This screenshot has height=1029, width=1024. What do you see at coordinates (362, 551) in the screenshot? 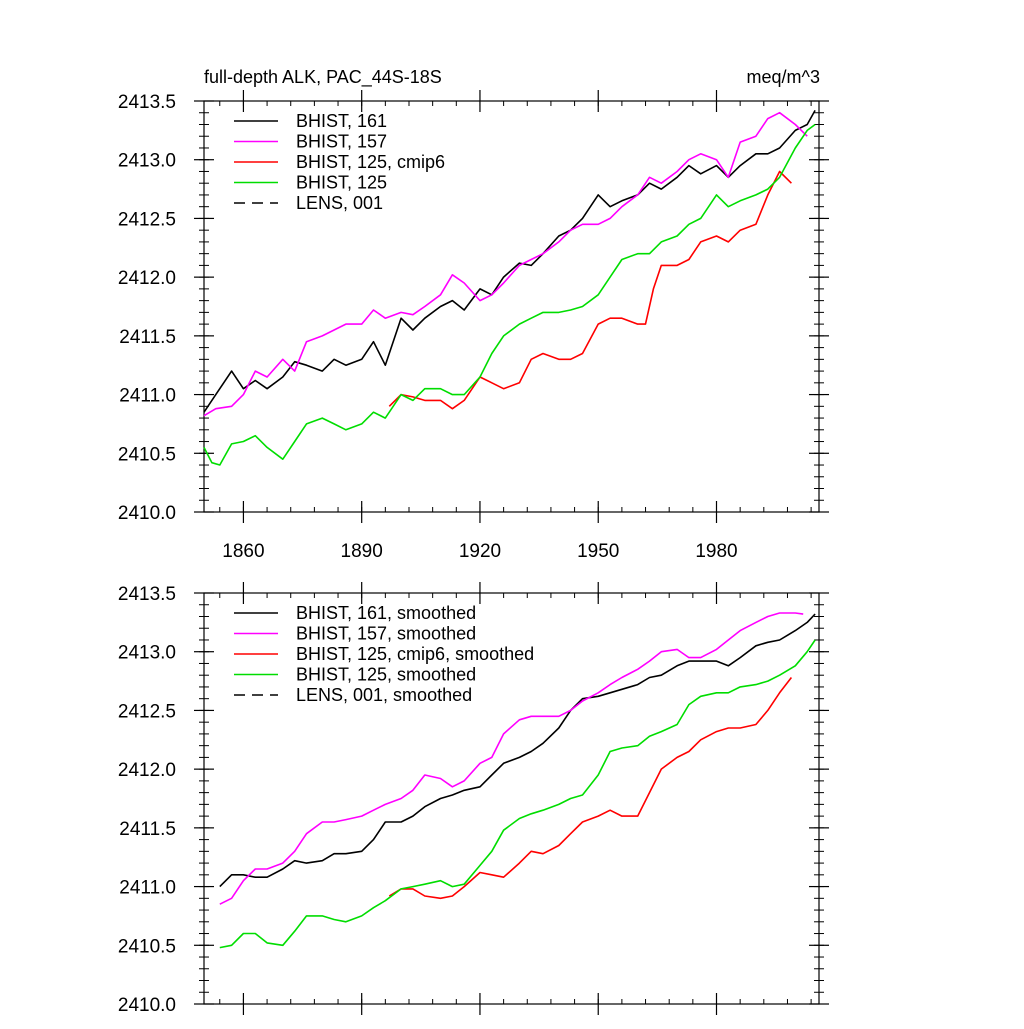
I see `x-tick-label: 1890` at bounding box center [362, 551].